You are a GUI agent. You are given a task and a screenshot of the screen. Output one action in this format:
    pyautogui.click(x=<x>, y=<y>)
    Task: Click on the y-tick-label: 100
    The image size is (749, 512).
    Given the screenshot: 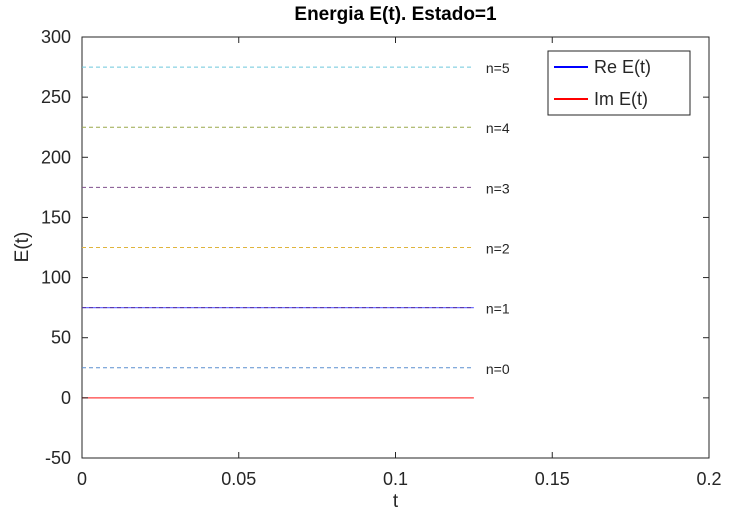 What is the action you would take?
    pyautogui.click(x=56, y=278)
    